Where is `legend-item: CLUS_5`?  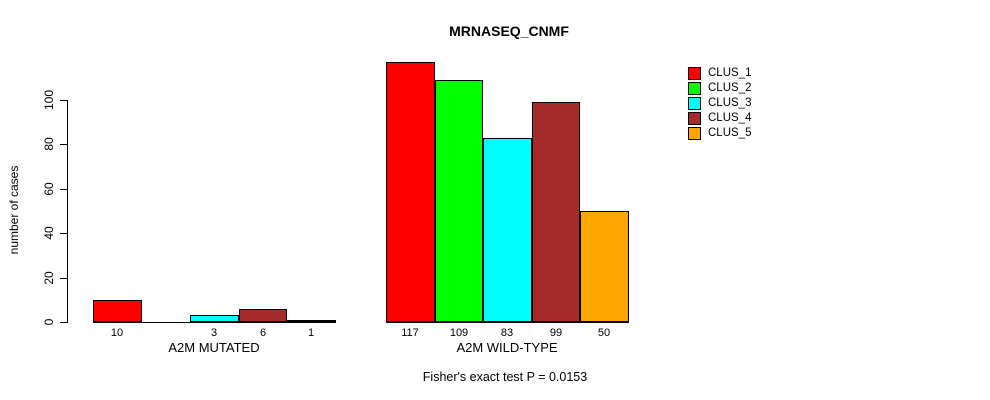
legend-item: CLUS_5 is located at coordinates (728, 133).